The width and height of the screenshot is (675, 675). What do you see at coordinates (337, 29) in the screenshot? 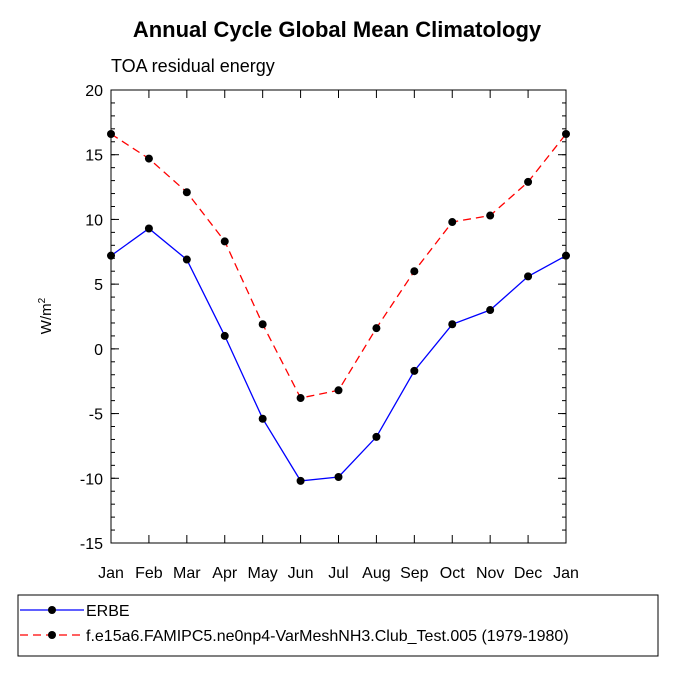
I see `chart-title: Annual Cycle Global Mean Climatology` at bounding box center [337, 29].